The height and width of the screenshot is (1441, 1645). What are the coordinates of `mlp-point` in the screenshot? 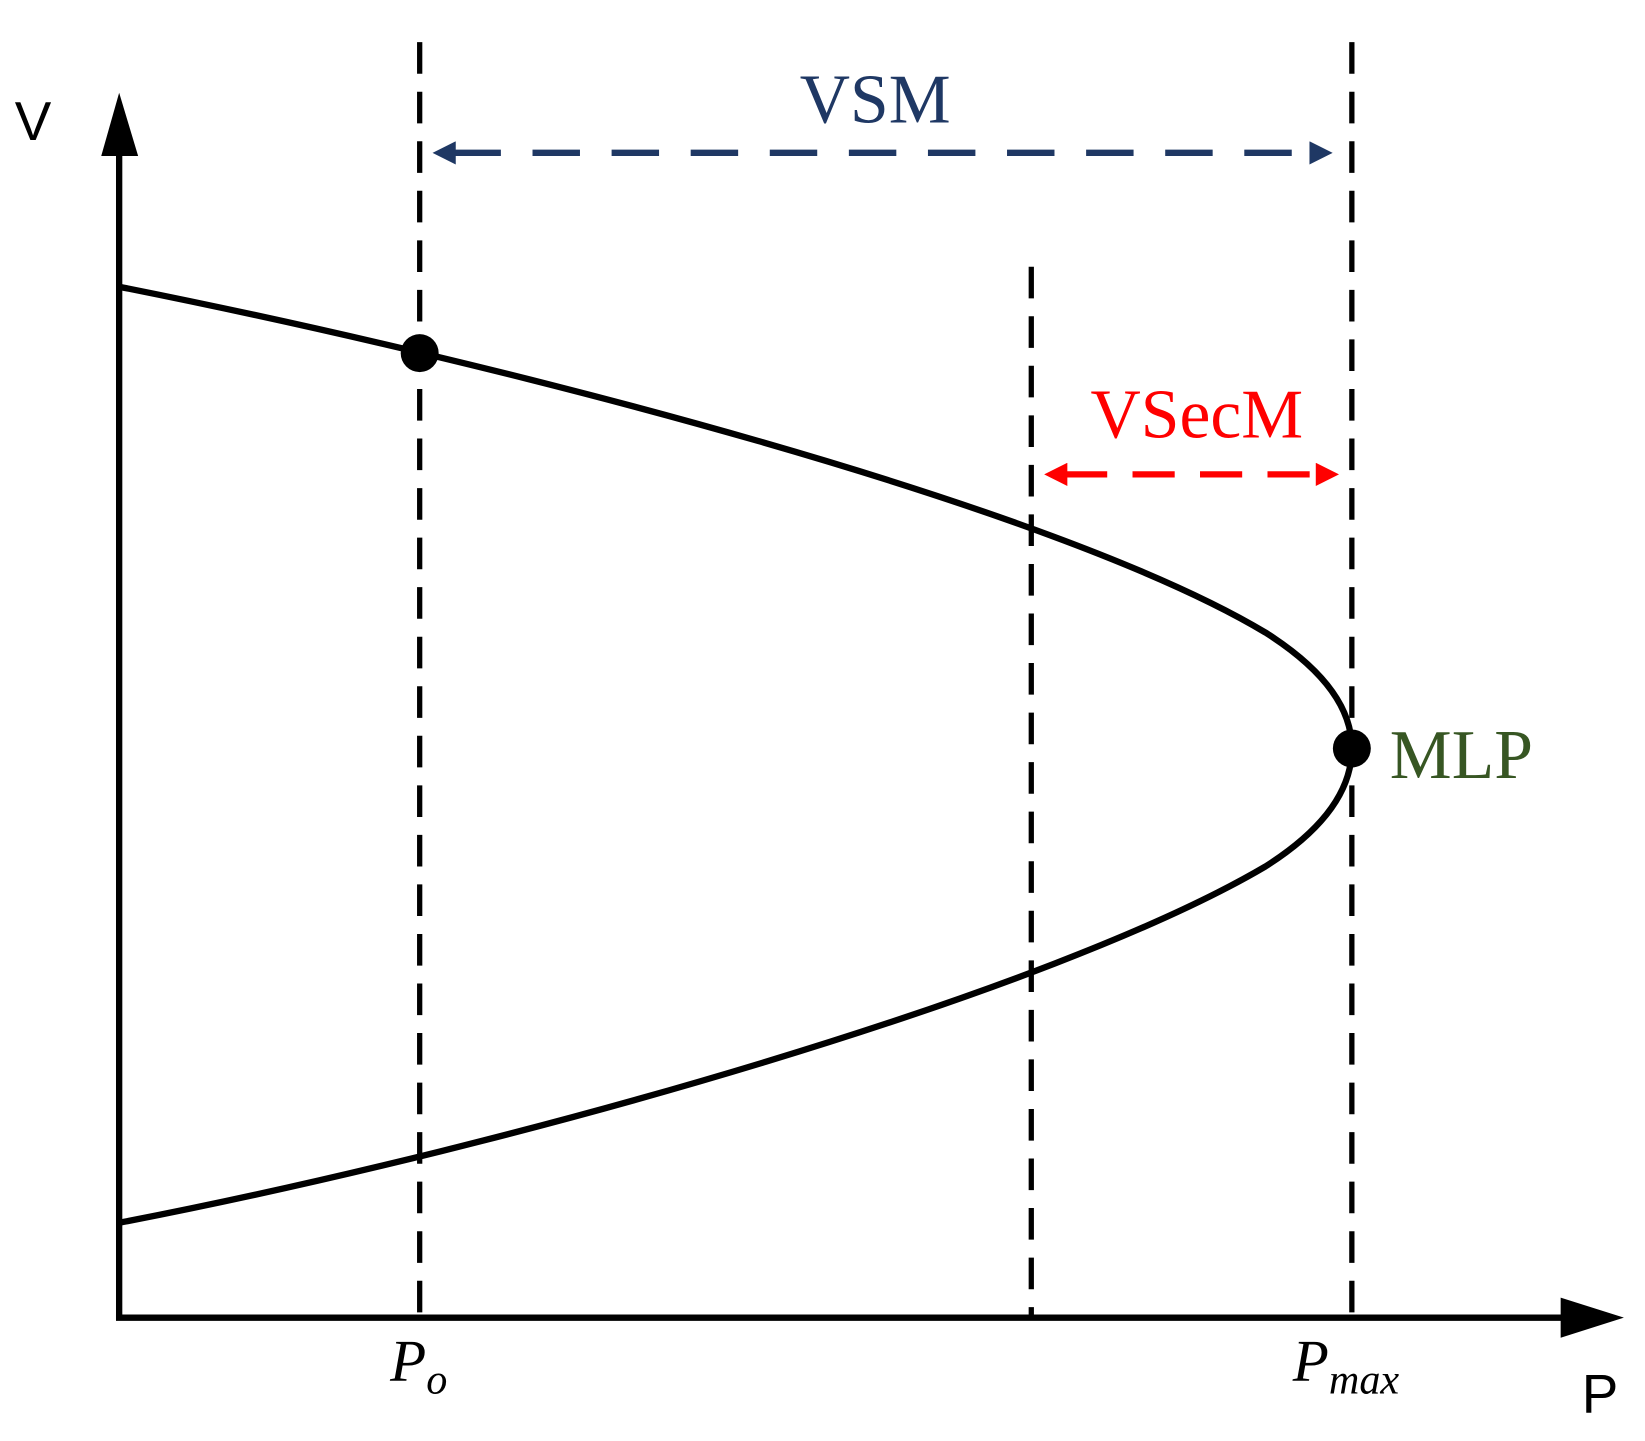 It's located at (1351, 748).